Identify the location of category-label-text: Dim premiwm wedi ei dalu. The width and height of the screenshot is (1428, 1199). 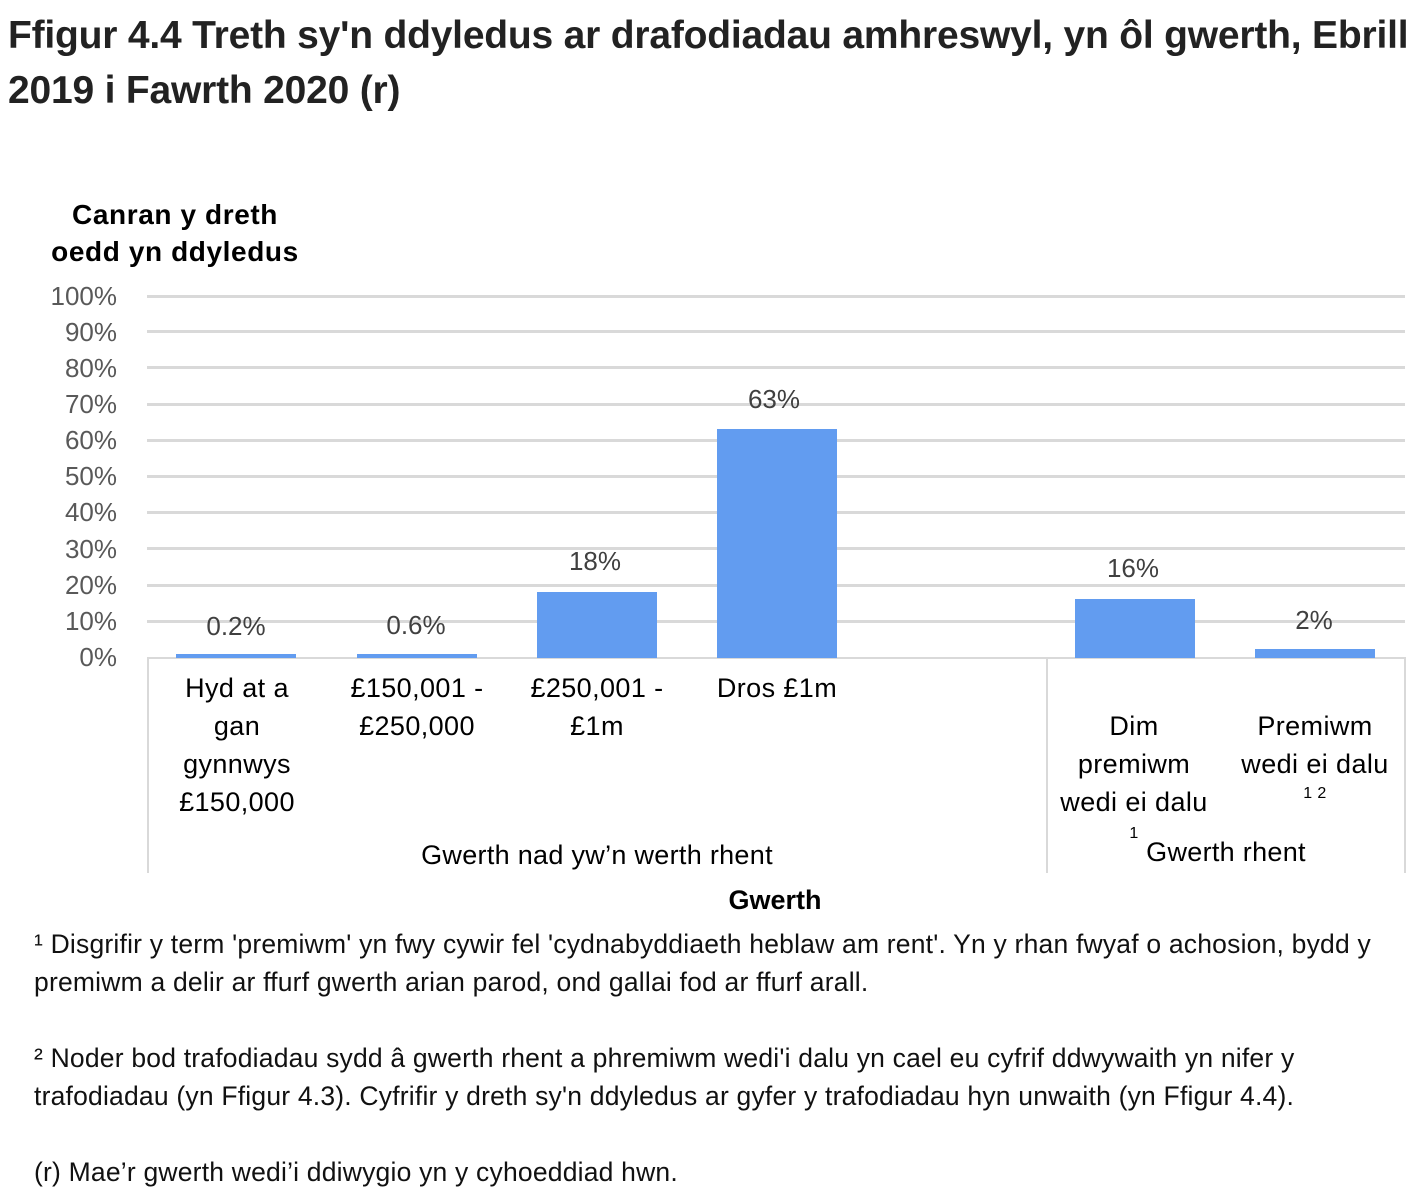
(1134, 764).